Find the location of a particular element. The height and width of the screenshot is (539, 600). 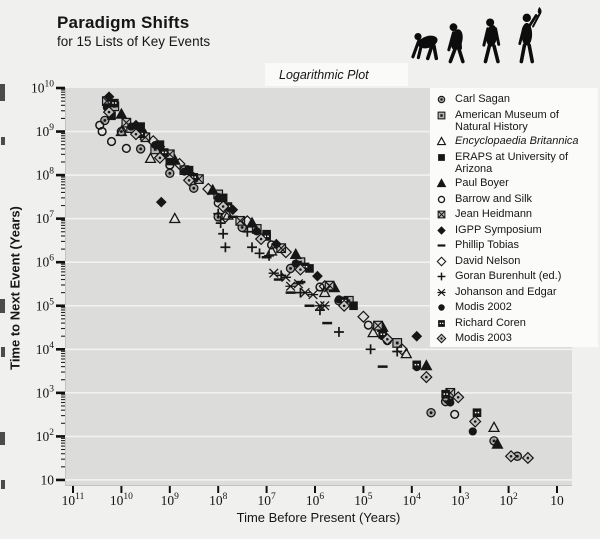

x-tick-label: 10³ is located at coordinates (460, 500).